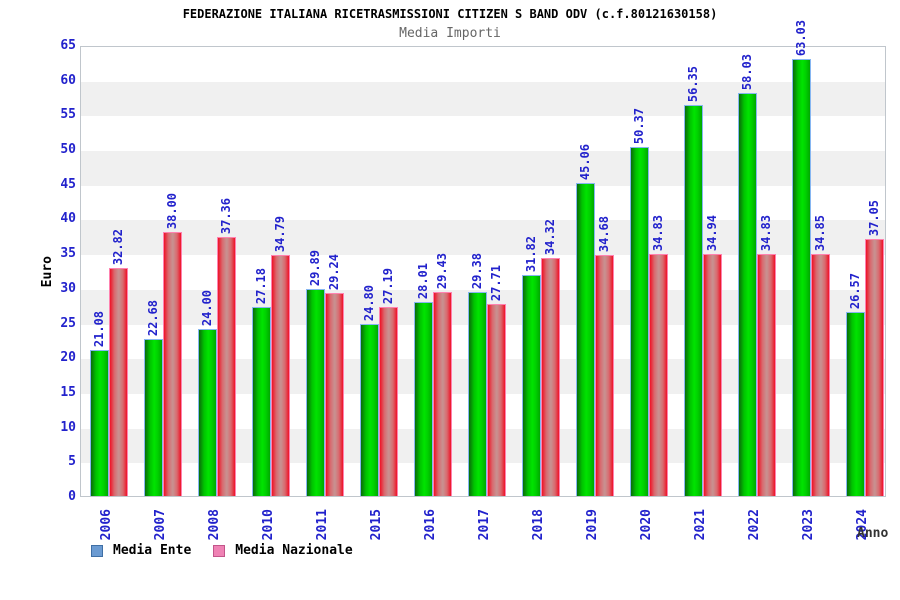  What do you see at coordinates (153, 317) in the screenshot?
I see `bar-value-label: 22.68` at bounding box center [153, 317].